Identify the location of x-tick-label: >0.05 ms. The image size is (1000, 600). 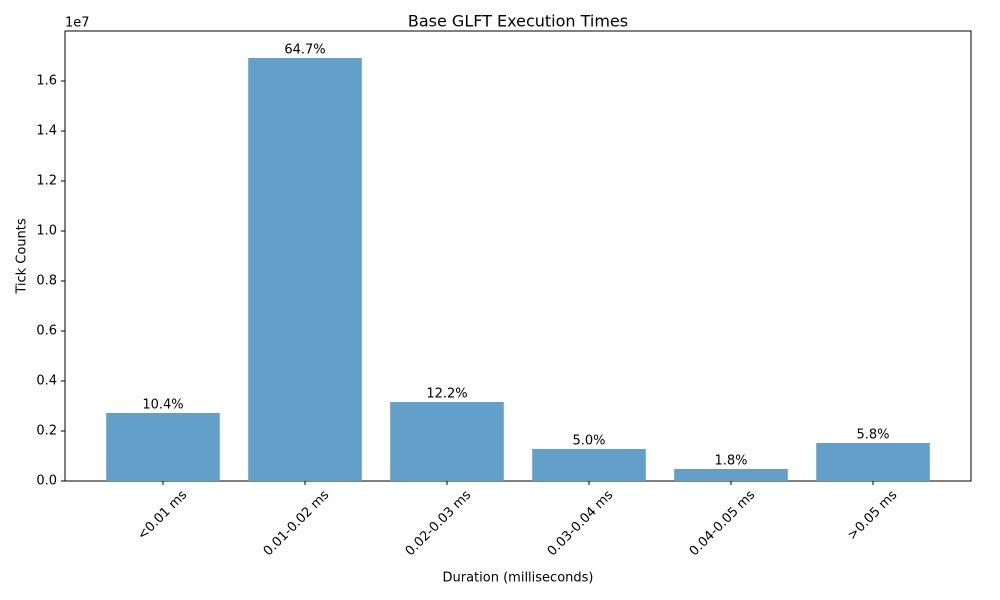
(873, 516).